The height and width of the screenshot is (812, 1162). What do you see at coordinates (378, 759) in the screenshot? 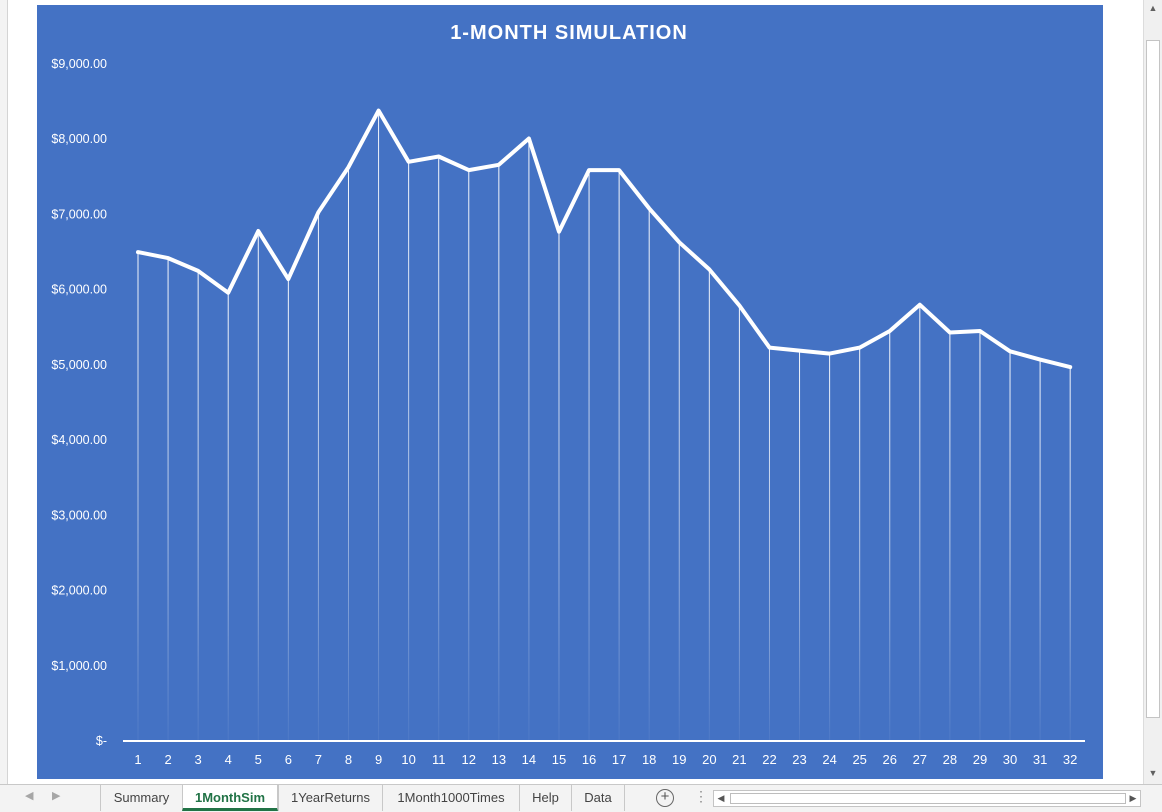
I see `x-tick-label: 9` at bounding box center [378, 759].